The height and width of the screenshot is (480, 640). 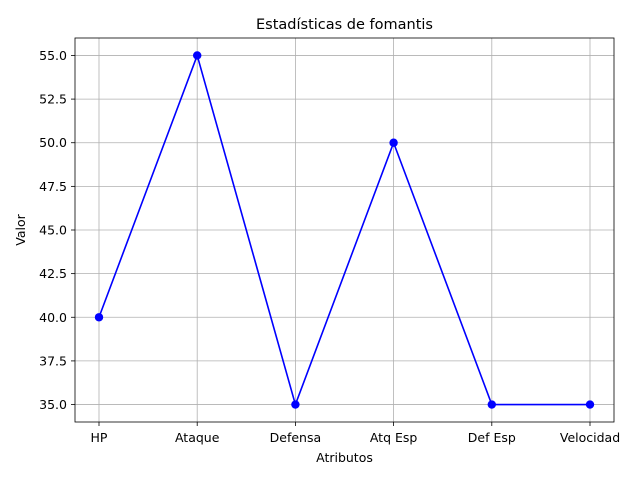 What do you see at coordinates (590, 437) in the screenshot?
I see `x-tick-label: Velocidad` at bounding box center [590, 437].